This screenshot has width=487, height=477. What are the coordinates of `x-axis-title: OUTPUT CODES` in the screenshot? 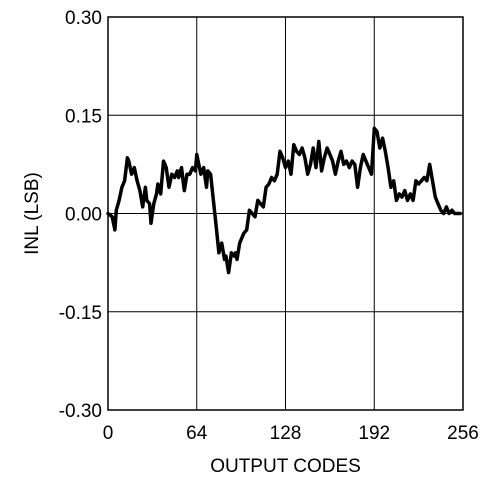 It's located at (285, 466).